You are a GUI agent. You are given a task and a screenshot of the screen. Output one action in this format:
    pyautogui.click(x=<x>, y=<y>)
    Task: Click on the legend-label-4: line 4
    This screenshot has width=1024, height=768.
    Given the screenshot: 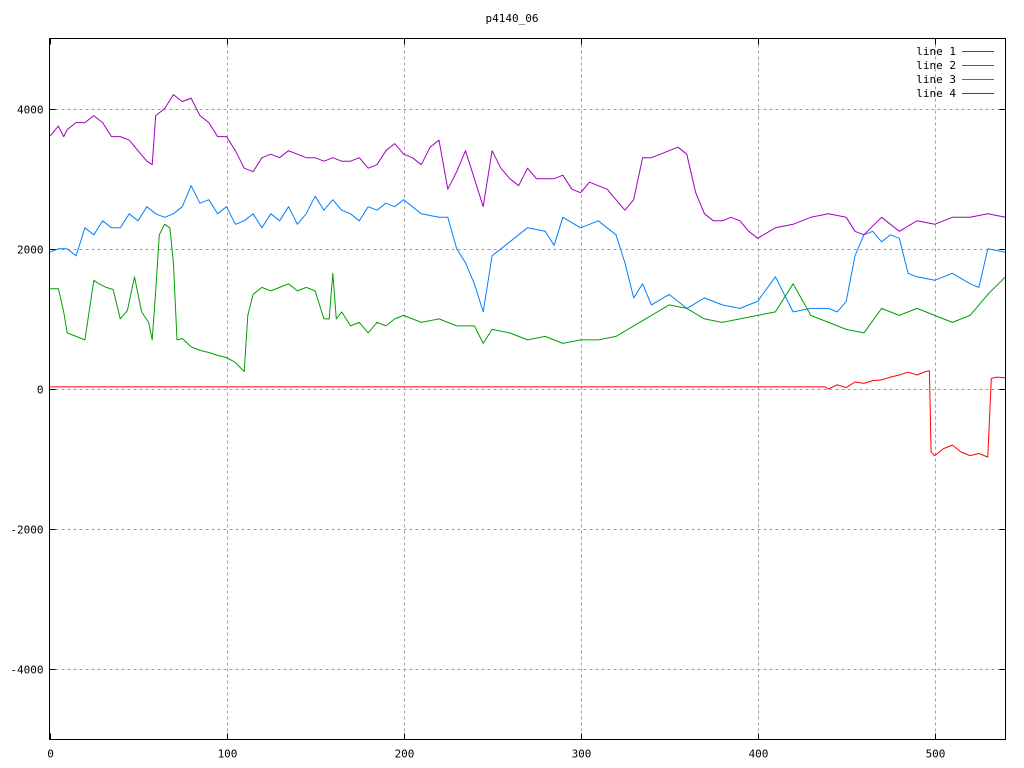 What is the action you would take?
    pyautogui.click(x=936, y=93)
    